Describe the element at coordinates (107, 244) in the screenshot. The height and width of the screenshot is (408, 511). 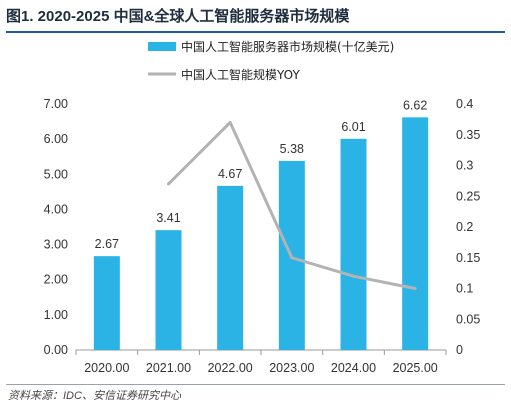
I see `bar-value-label: 2.67` at that location.